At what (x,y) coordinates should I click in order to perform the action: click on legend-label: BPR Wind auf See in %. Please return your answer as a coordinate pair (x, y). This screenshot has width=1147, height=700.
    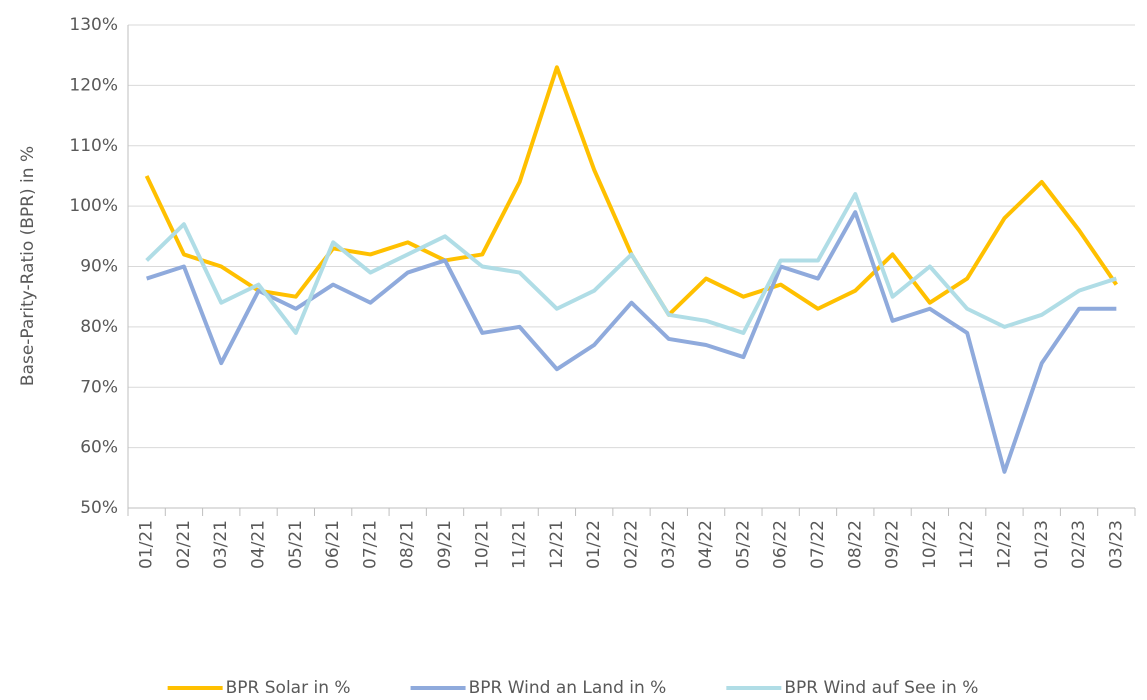
    Looking at the image, I should click on (881, 688).